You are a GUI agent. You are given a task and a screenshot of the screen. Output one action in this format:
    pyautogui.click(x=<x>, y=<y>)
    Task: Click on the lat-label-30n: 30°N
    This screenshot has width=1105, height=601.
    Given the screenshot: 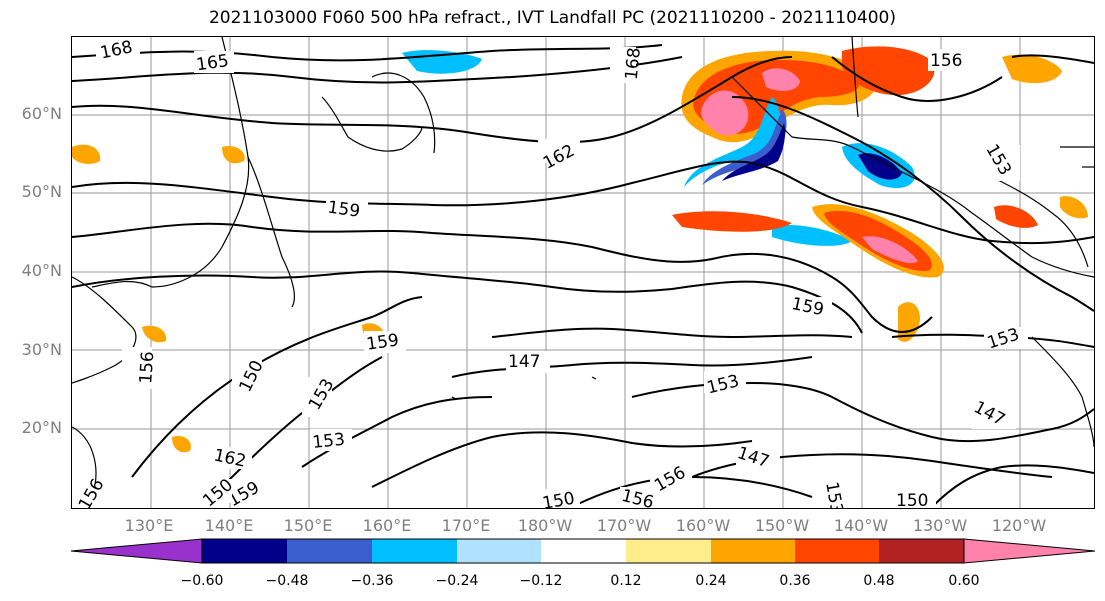 What is the action you would take?
    pyautogui.click(x=41, y=349)
    